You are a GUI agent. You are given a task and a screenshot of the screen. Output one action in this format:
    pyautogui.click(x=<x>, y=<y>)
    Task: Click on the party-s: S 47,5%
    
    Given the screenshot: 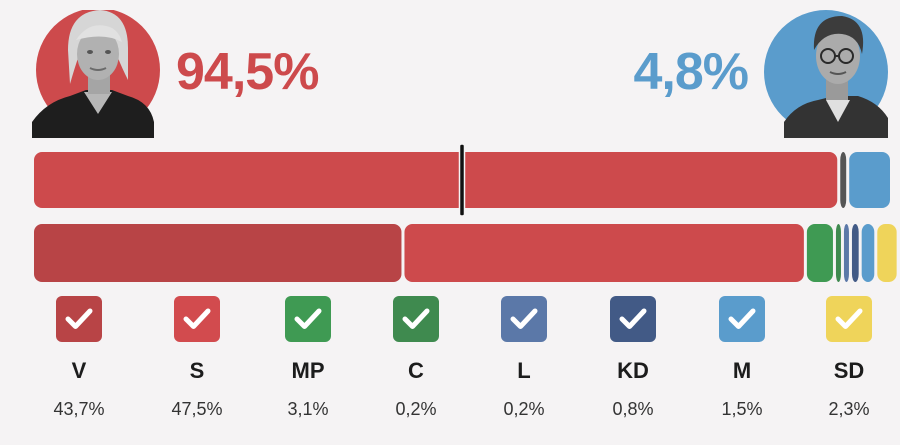 What is the action you would take?
    pyautogui.click(x=197, y=358)
    